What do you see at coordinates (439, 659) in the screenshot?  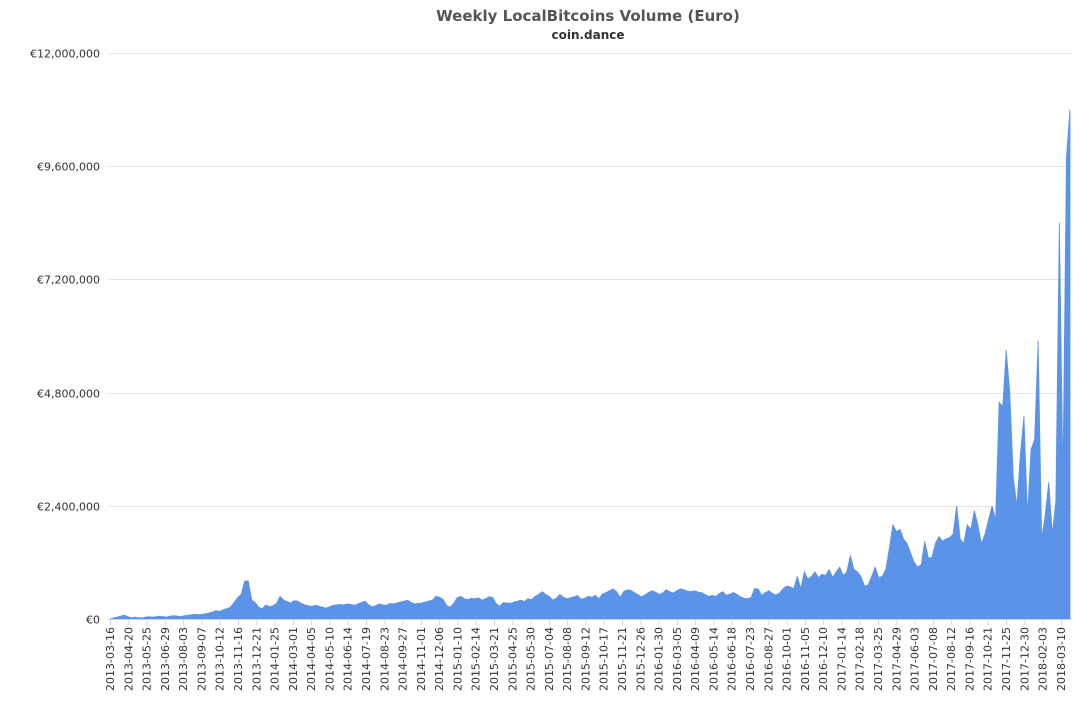 I see `x-tick-label: 2014-12-06` at bounding box center [439, 659].